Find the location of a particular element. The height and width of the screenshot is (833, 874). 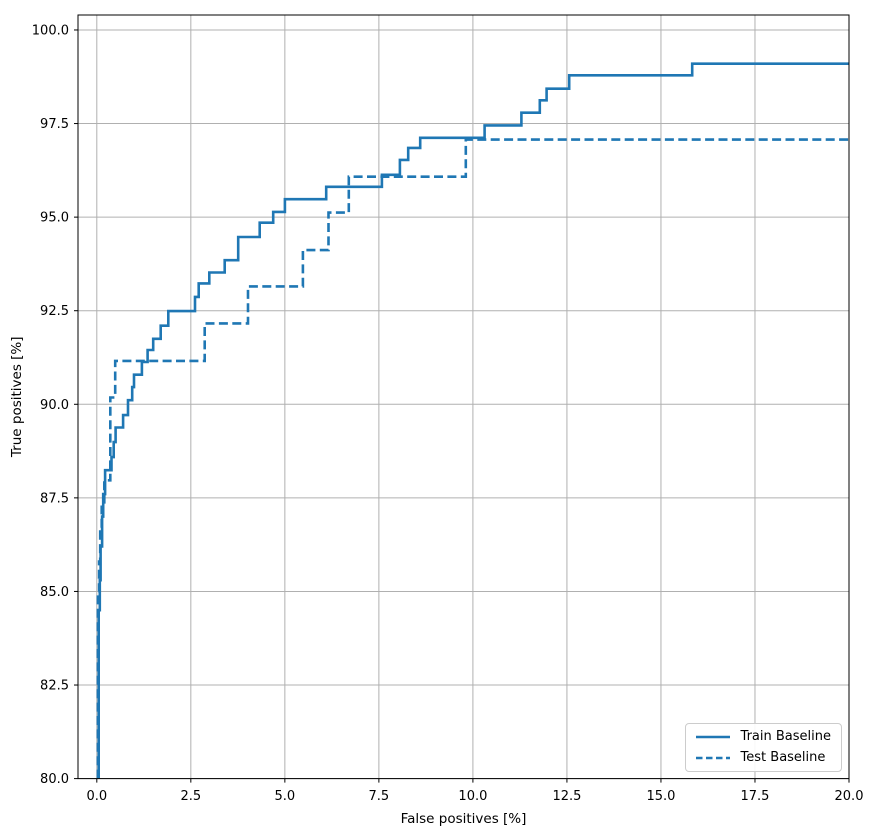

x-tick-label: 5.0 is located at coordinates (285, 796).